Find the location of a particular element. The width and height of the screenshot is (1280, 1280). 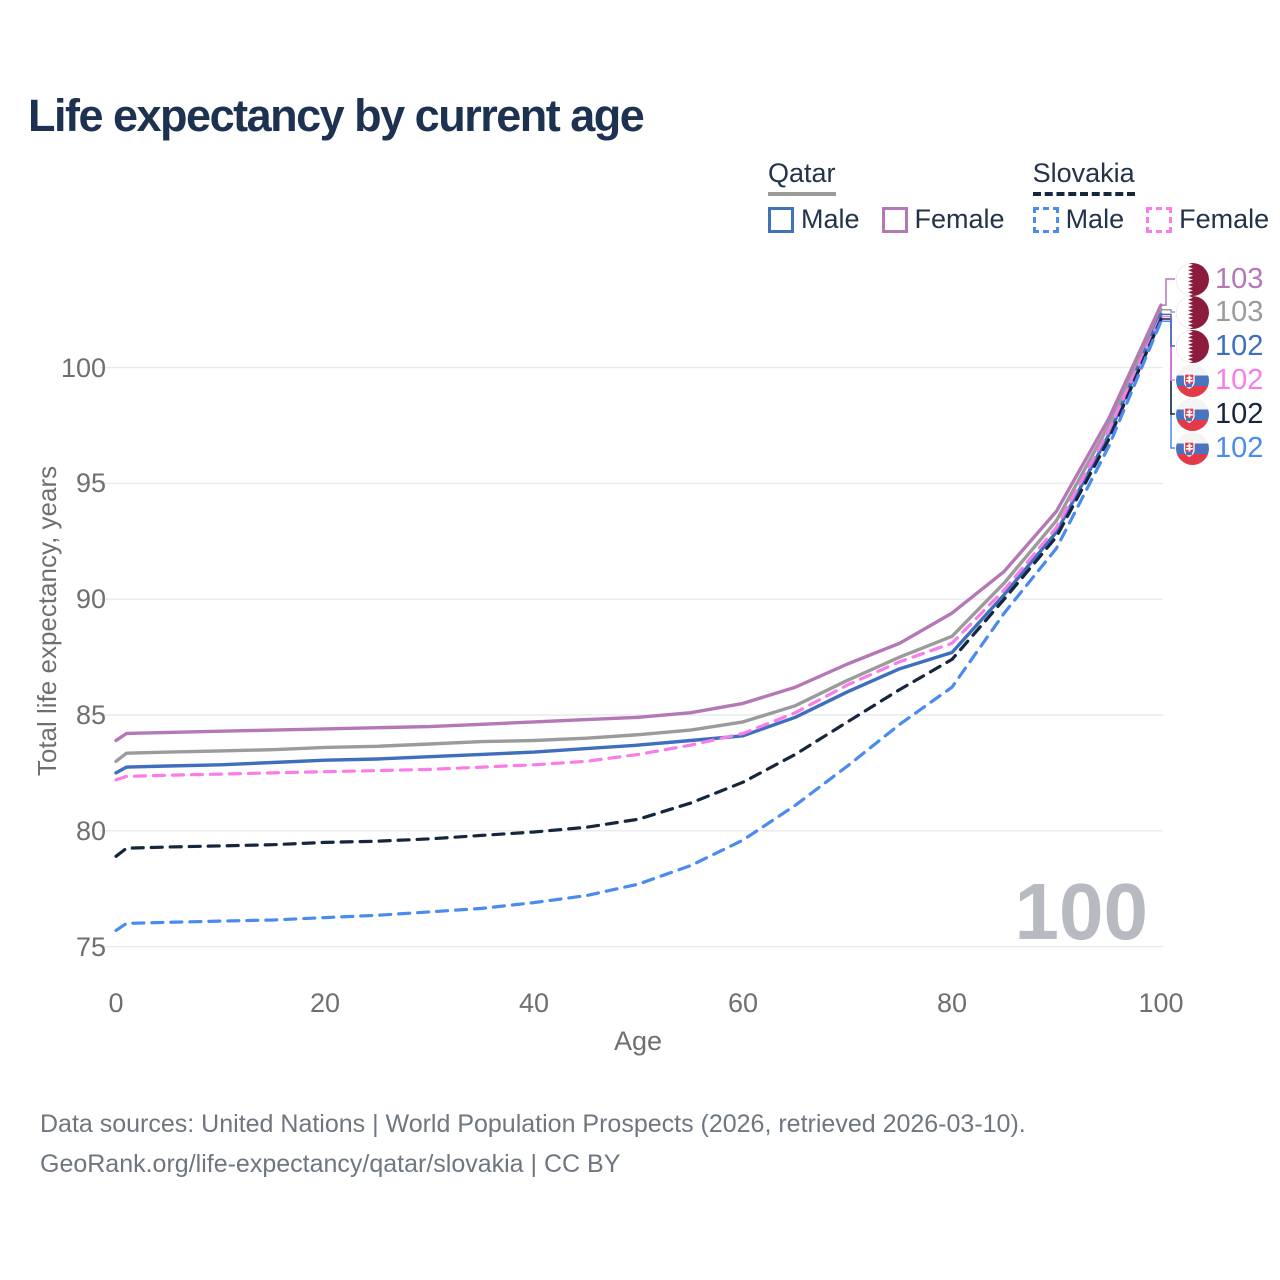

end-label-row-qatar_female: 103 is located at coordinates (1220, 279).